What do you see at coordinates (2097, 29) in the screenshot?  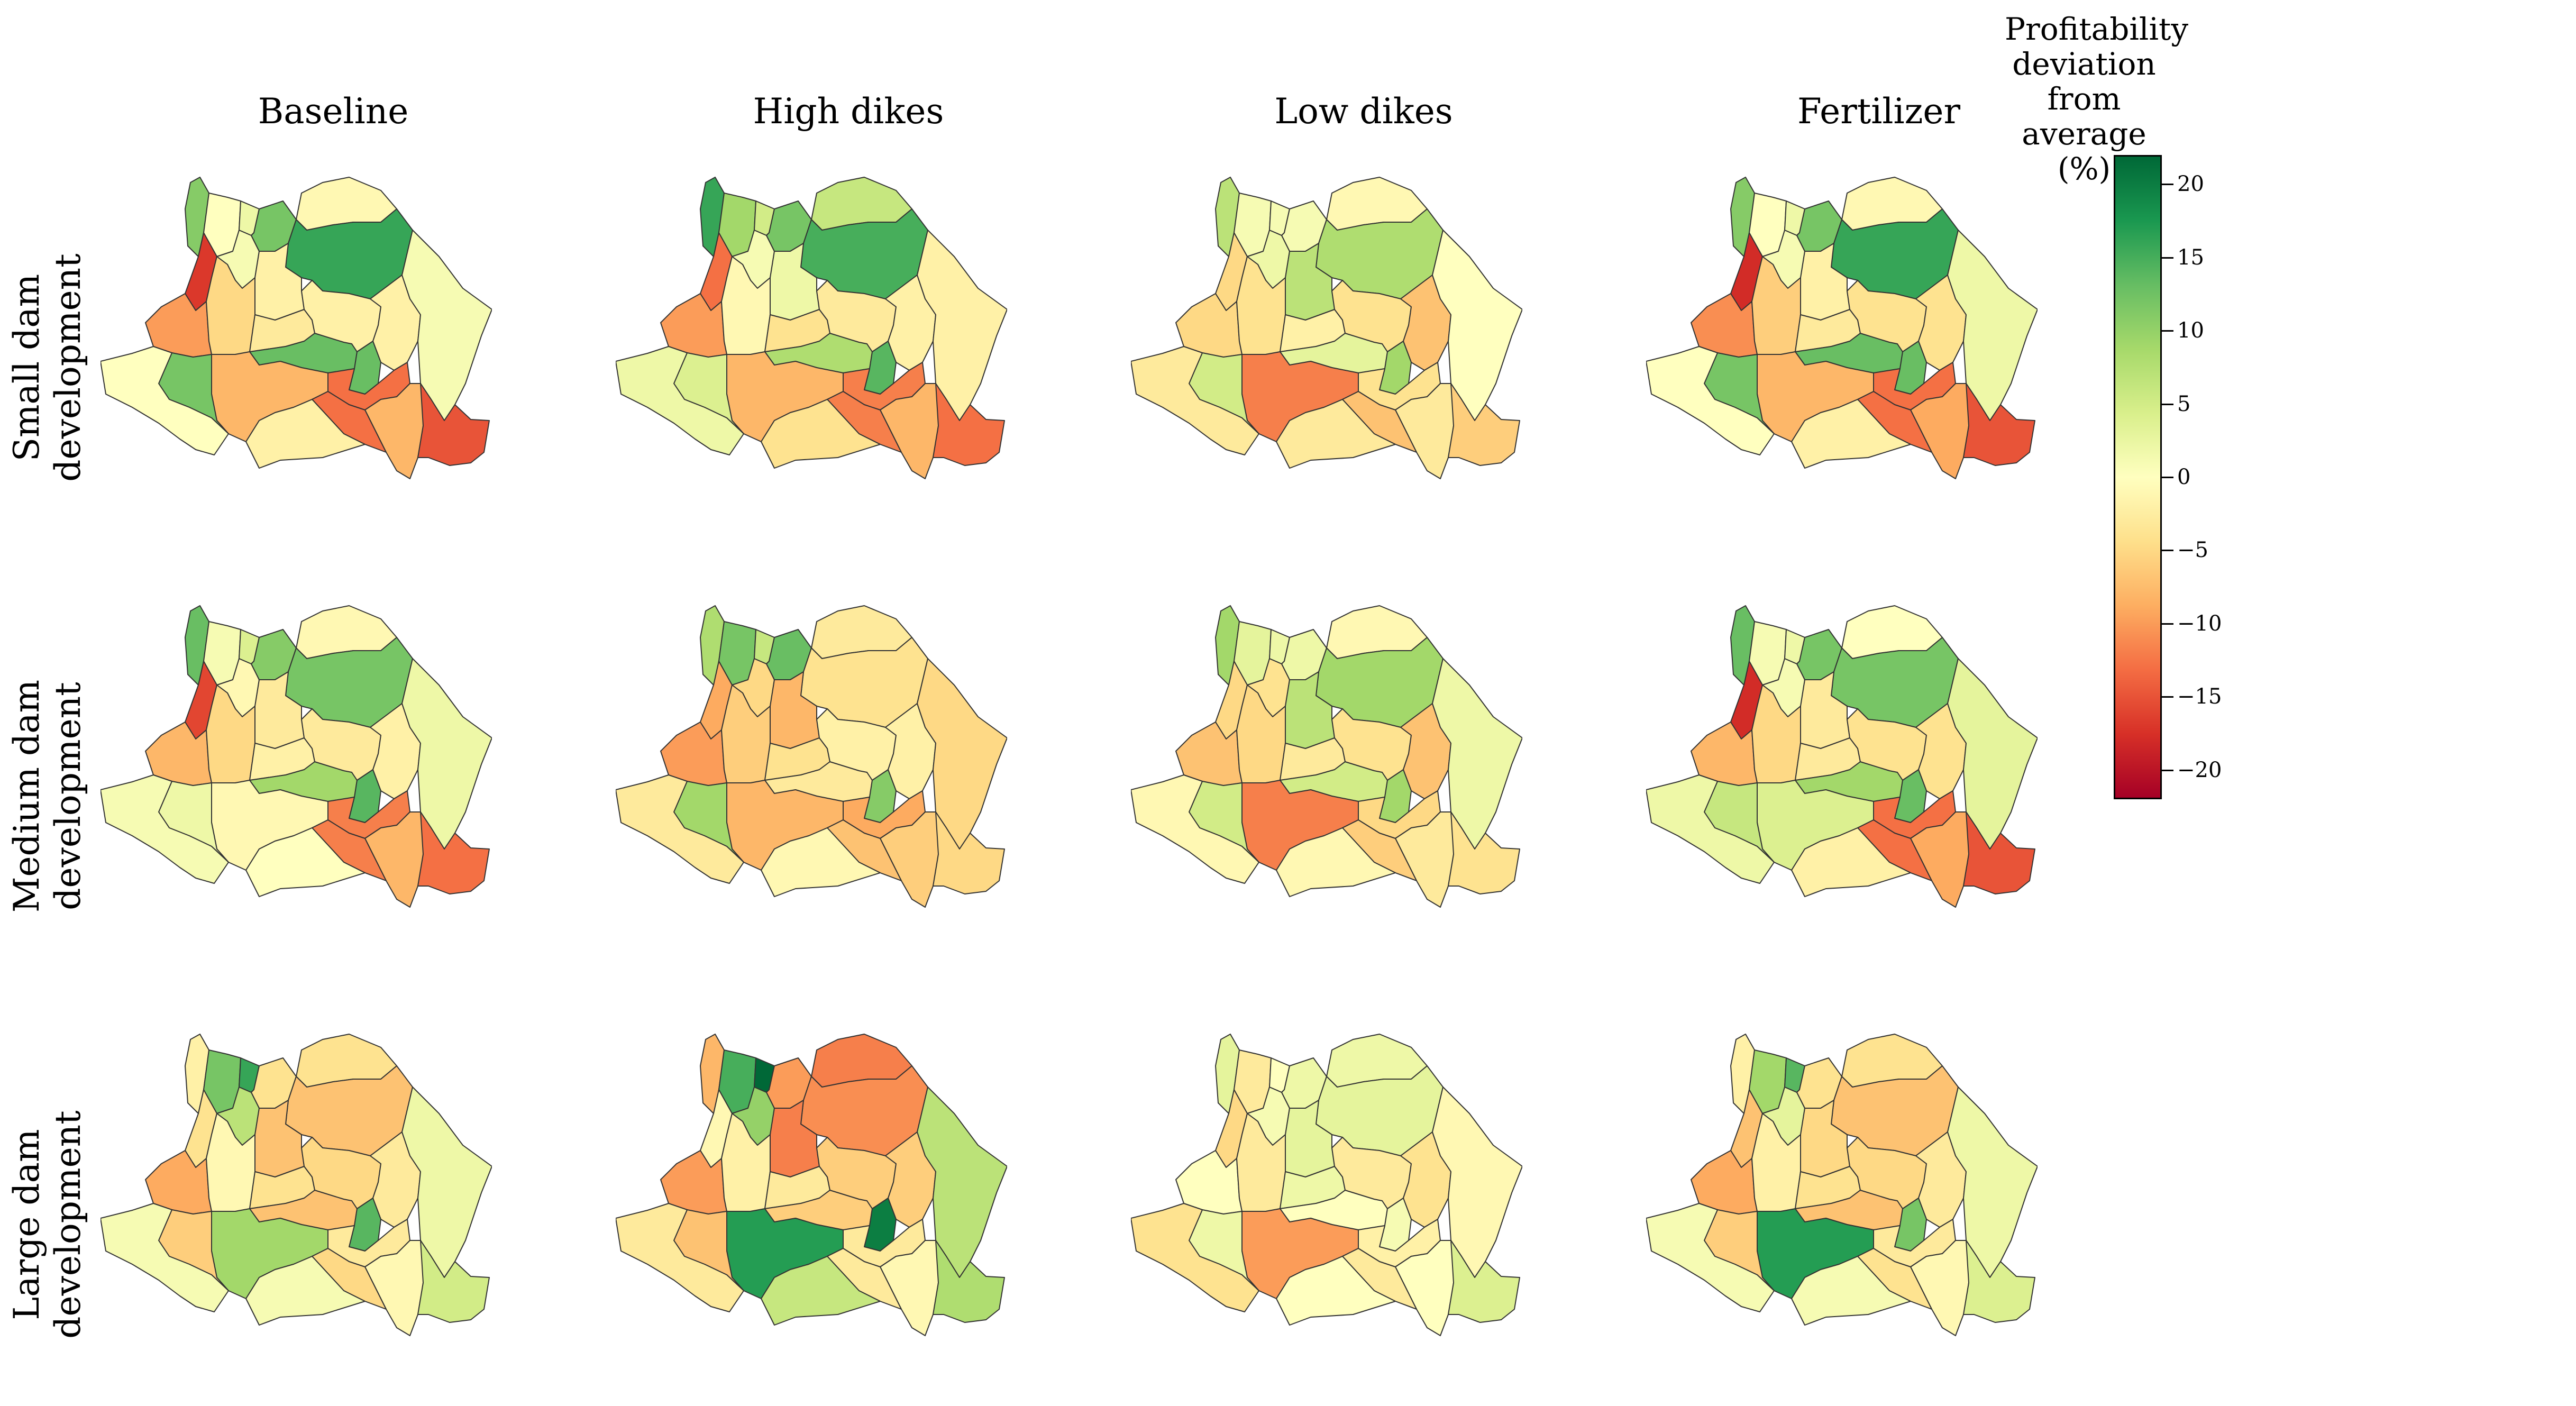 I see `colorbar-title-line: Profitability` at bounding box center [2097, 29].